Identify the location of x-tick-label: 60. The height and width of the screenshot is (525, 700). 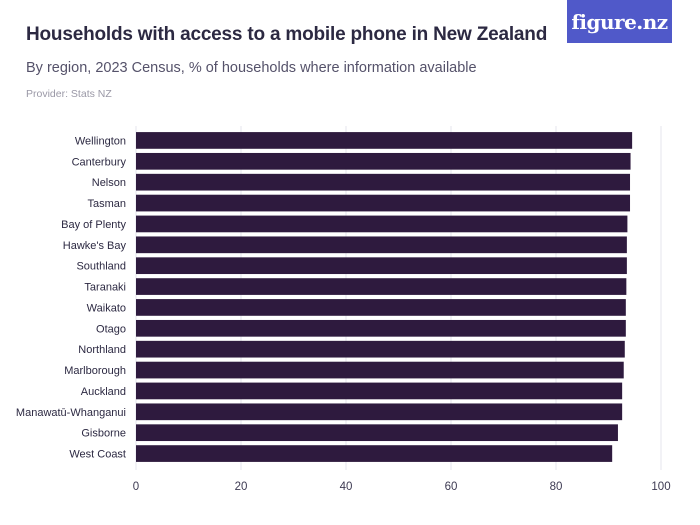
(451, 487).